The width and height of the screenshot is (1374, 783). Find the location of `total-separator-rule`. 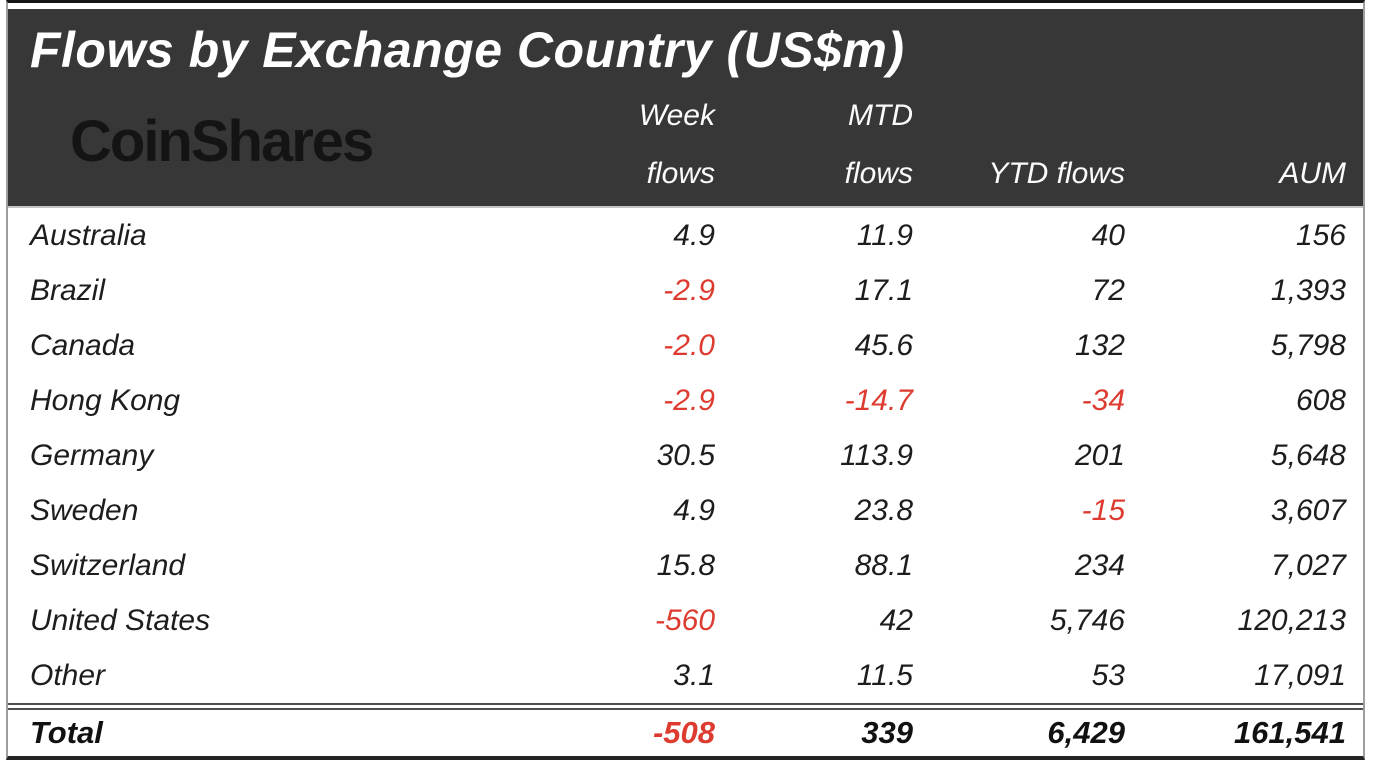

total-separator-rule is located at coordinates (685, 706).